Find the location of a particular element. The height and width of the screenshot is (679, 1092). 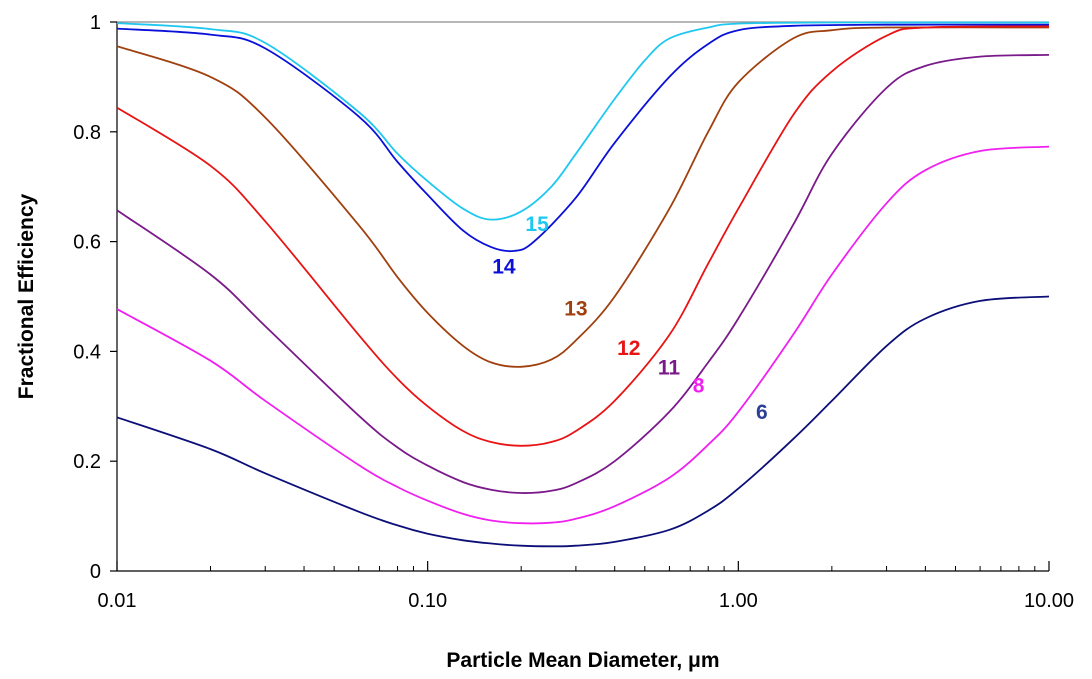

curve-label-11: 11 is located at coordinates (669, 367).